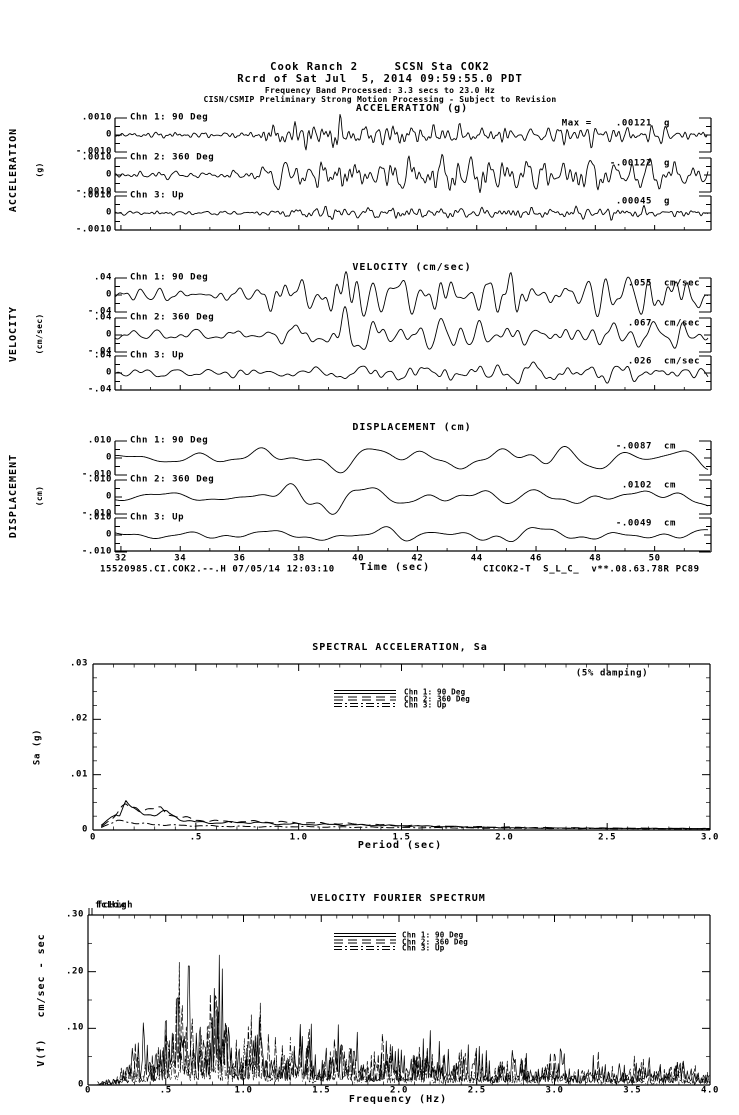  I want to click on period-axis-label: Period (sec), so click(400, 845).